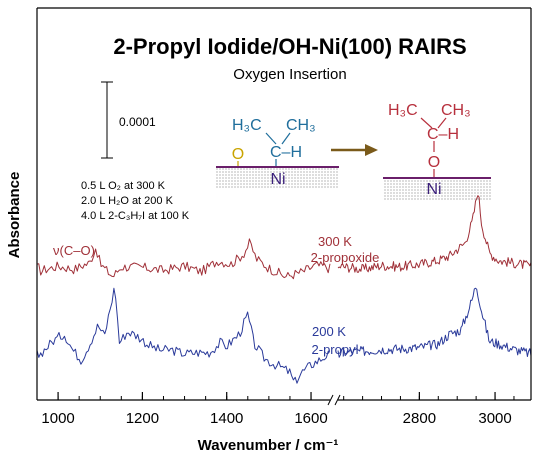  I want to click on x-tick-label: 1000, so click(57, 418).